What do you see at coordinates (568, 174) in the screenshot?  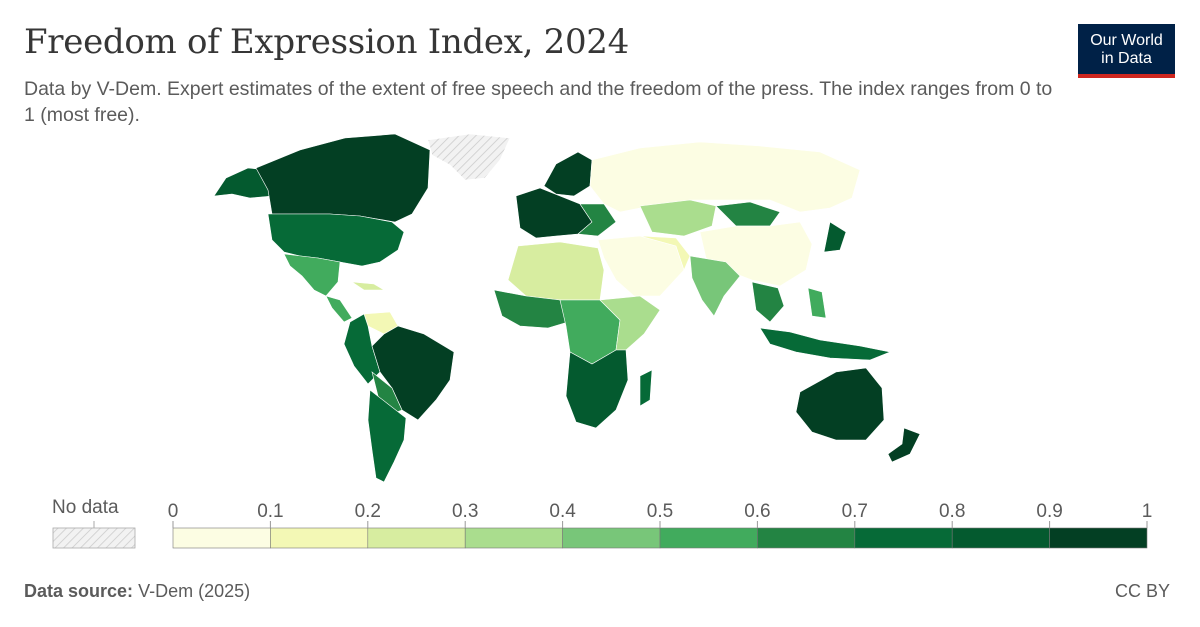 I see `region-scandinavia` at bounding box center [568, 174].